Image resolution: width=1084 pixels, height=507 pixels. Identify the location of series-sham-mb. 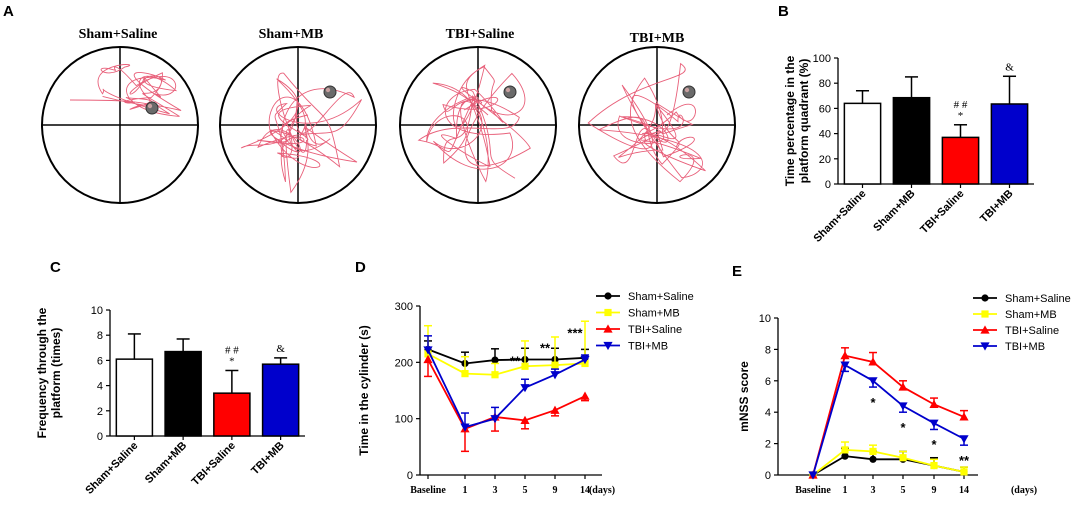
(888, 460).